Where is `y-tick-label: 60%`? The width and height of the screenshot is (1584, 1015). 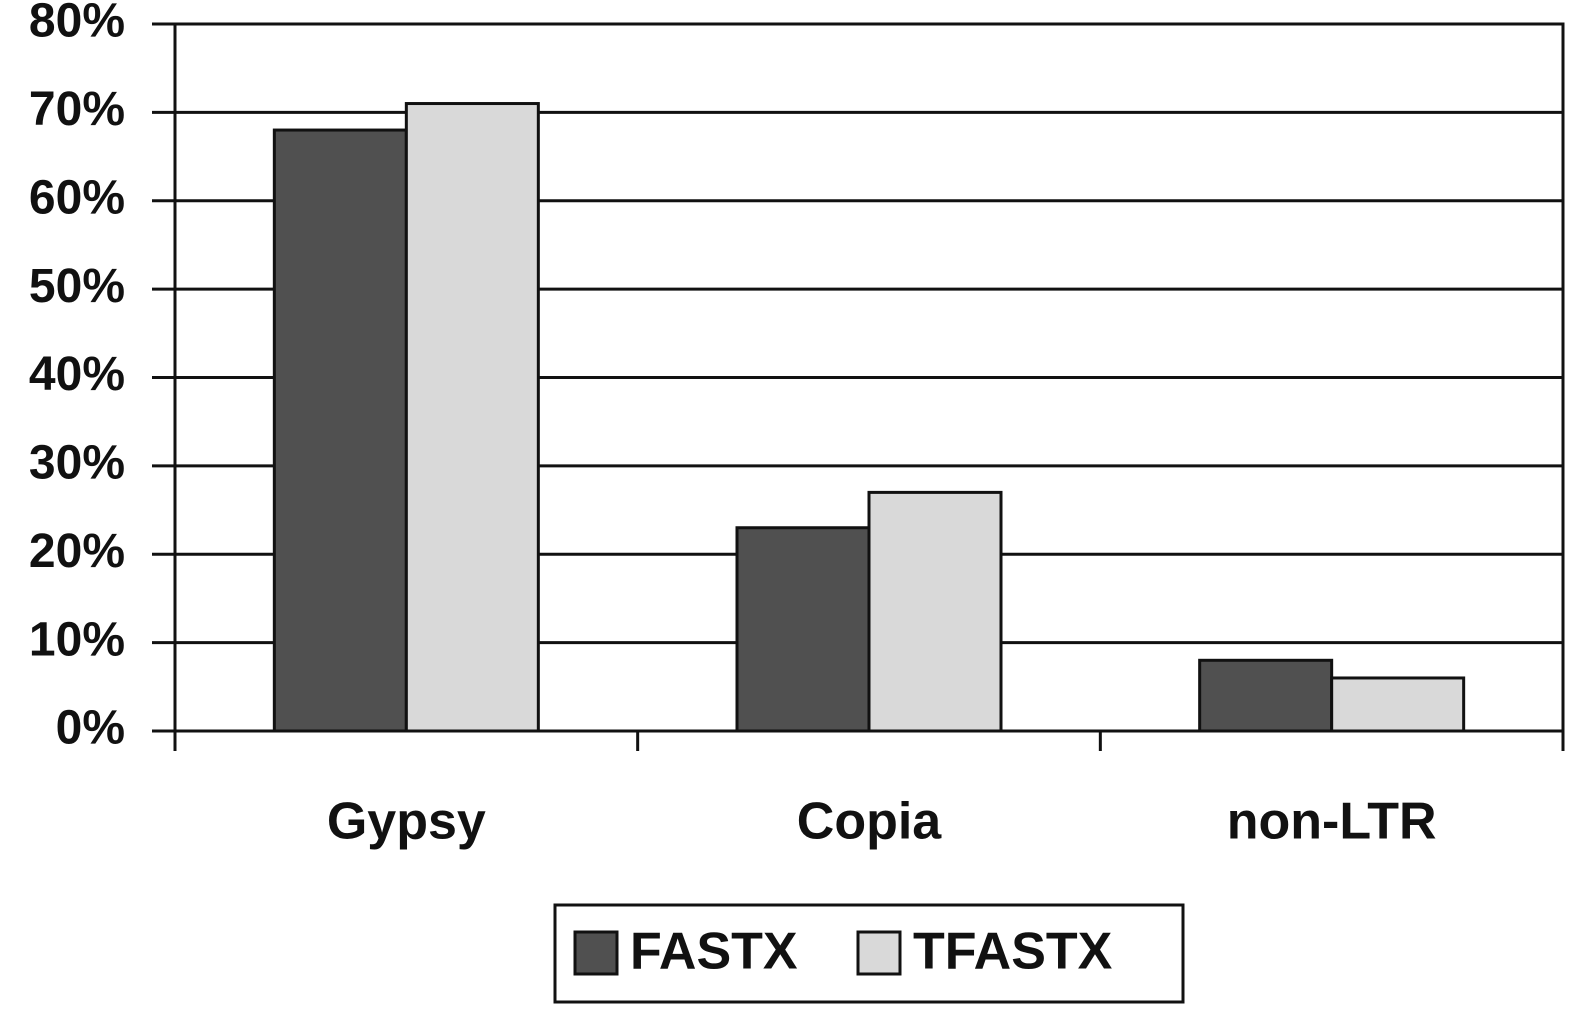
y-tick-label: 60% is located at coordinates (77, 197).